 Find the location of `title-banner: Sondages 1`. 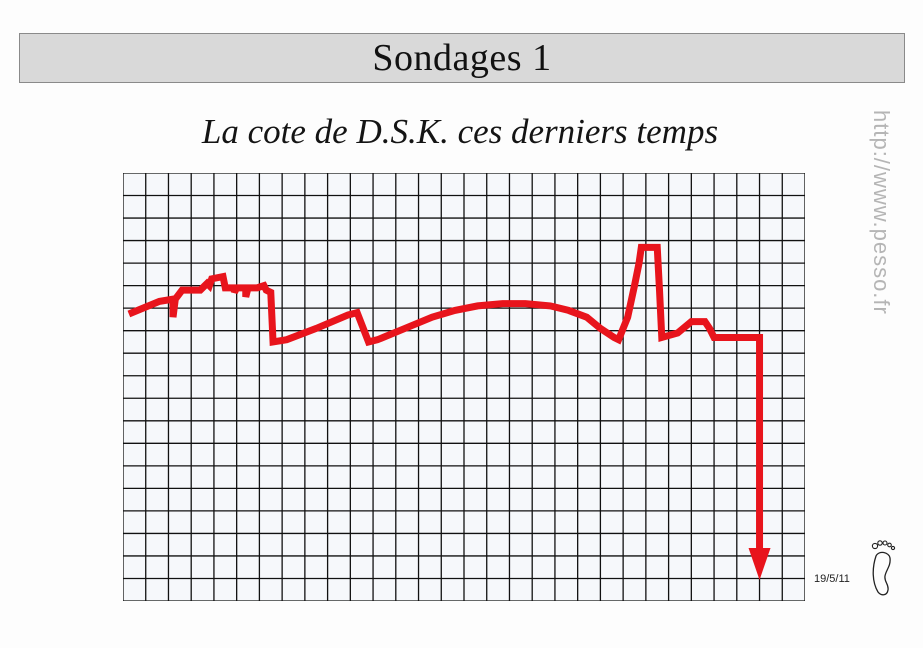

title-banner: Sondages 1 is located at coordinates (462, 58).